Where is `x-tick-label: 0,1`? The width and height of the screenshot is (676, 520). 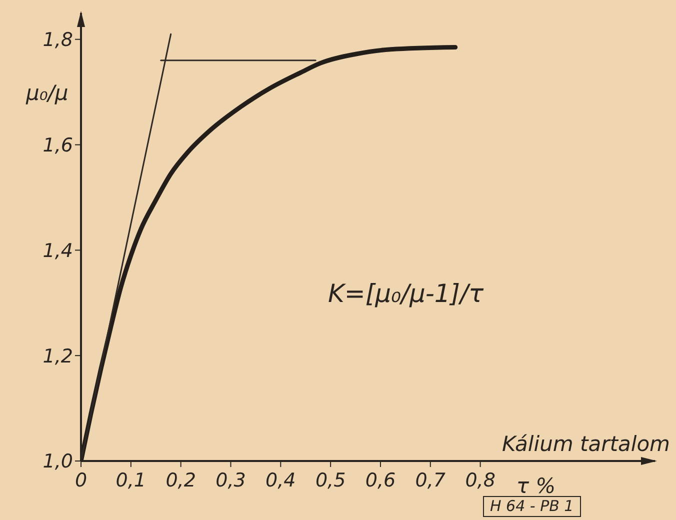
x-tick-label: 0,1 is located at coordinates (131, 480).